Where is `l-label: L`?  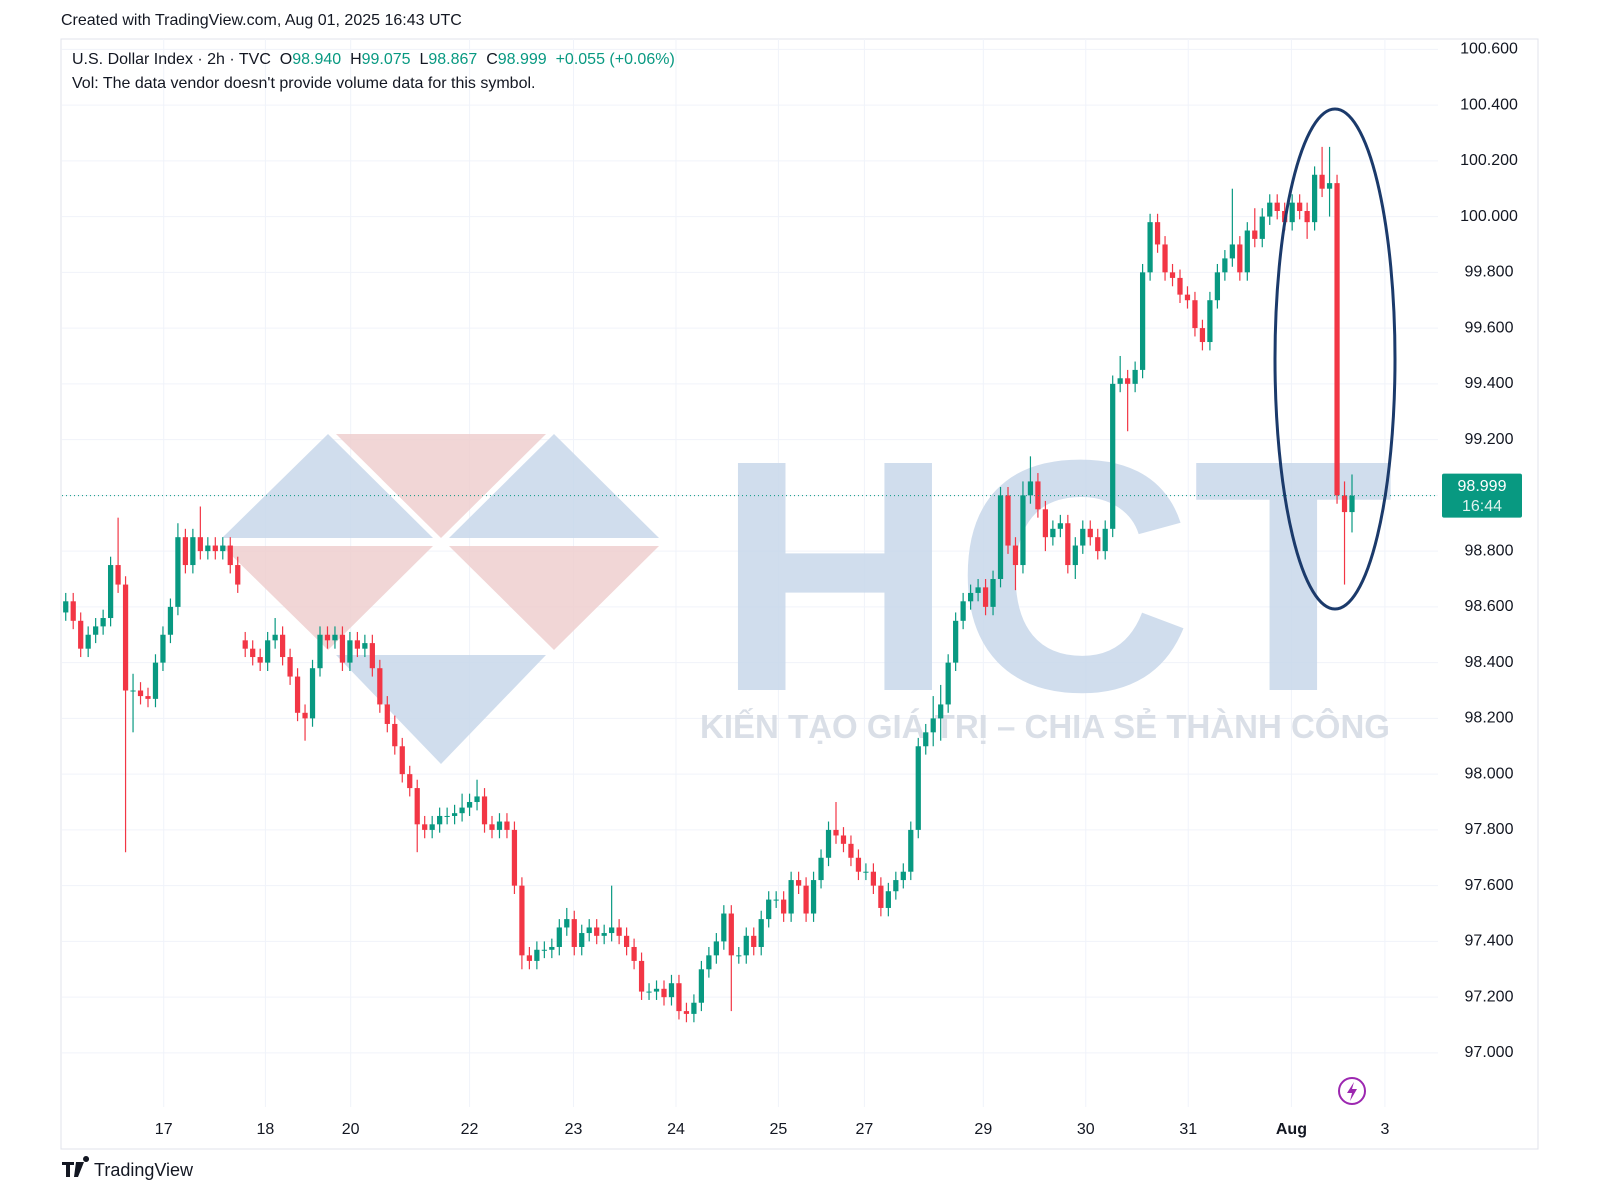 l-label: L is located at coordinates (424, 59).